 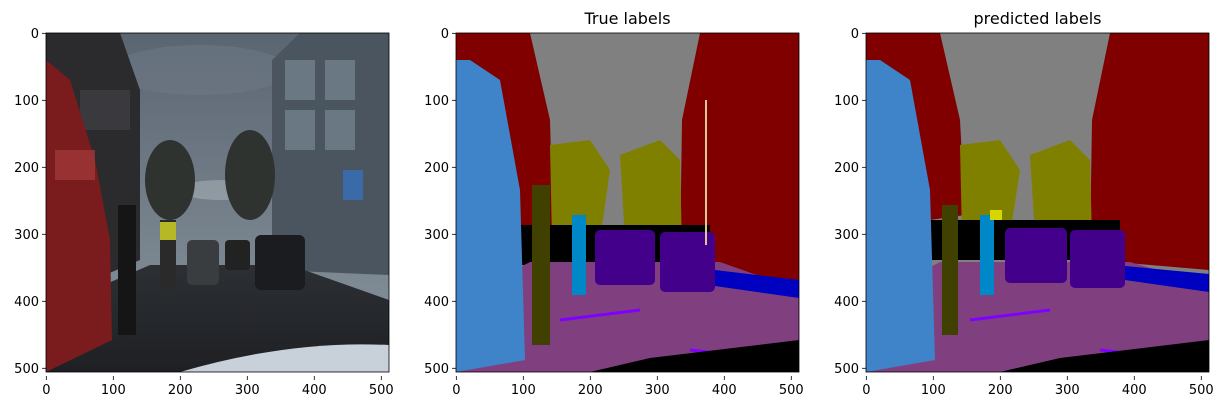 What do you see at coordinates (626, 18) in the screenshot?
I see `panel-title: True labels` at bounding box center [626, 18].